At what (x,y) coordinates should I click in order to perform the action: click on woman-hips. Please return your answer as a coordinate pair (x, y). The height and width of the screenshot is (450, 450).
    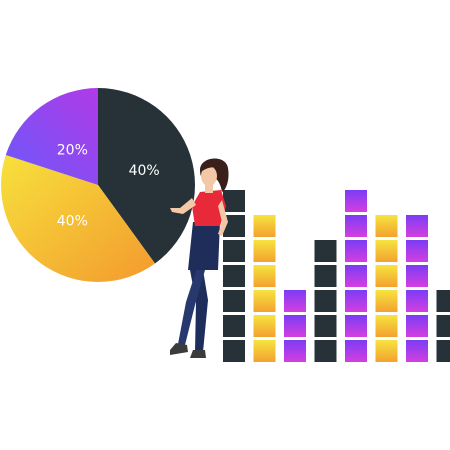
    Looking at the image, I should click on (204, 246).